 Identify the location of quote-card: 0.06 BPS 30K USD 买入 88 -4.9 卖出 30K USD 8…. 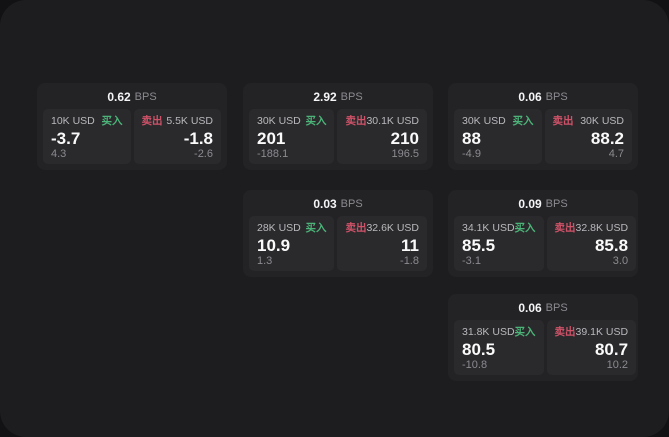
(543, 126).